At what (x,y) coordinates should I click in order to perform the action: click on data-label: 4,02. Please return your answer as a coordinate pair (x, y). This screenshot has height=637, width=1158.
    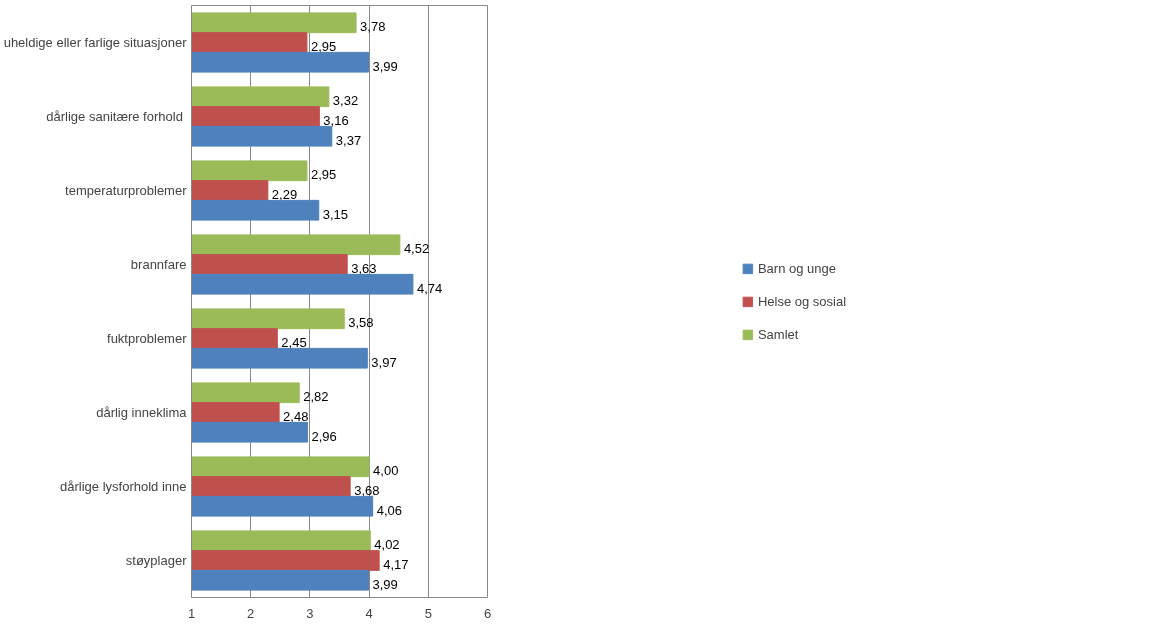
    Looking at the image, I should click on (387, 545).